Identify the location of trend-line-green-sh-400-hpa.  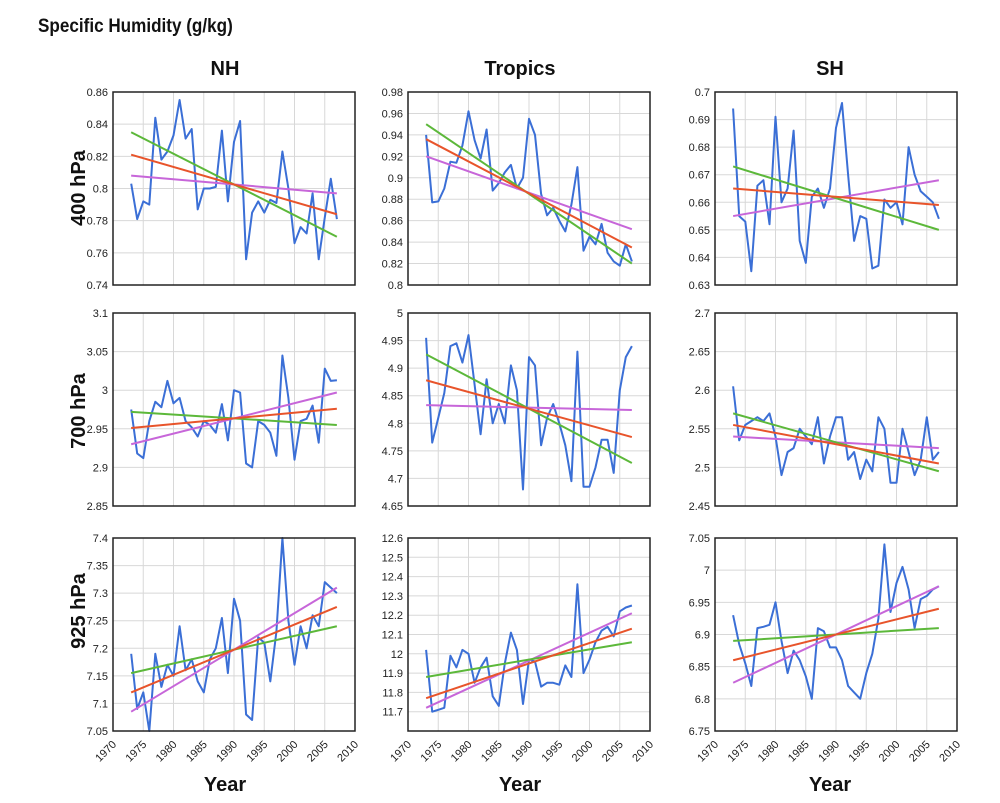
(836, 198).